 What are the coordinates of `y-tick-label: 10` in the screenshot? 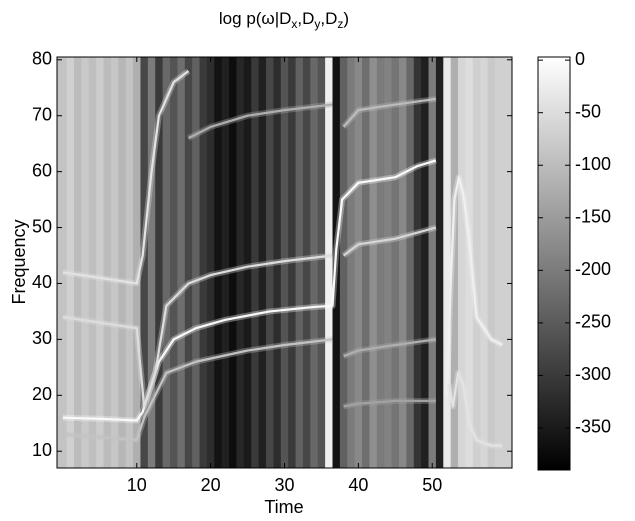 It's located at (42, 450).